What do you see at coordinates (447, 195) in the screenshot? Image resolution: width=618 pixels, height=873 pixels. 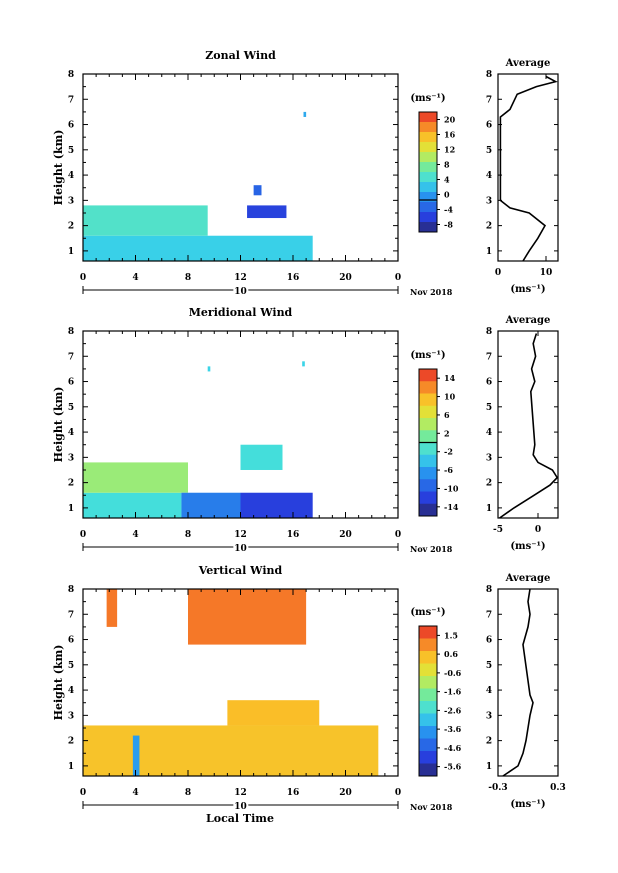 I see `colorbar-tick-label: 0` at bounding box center [447, 195].